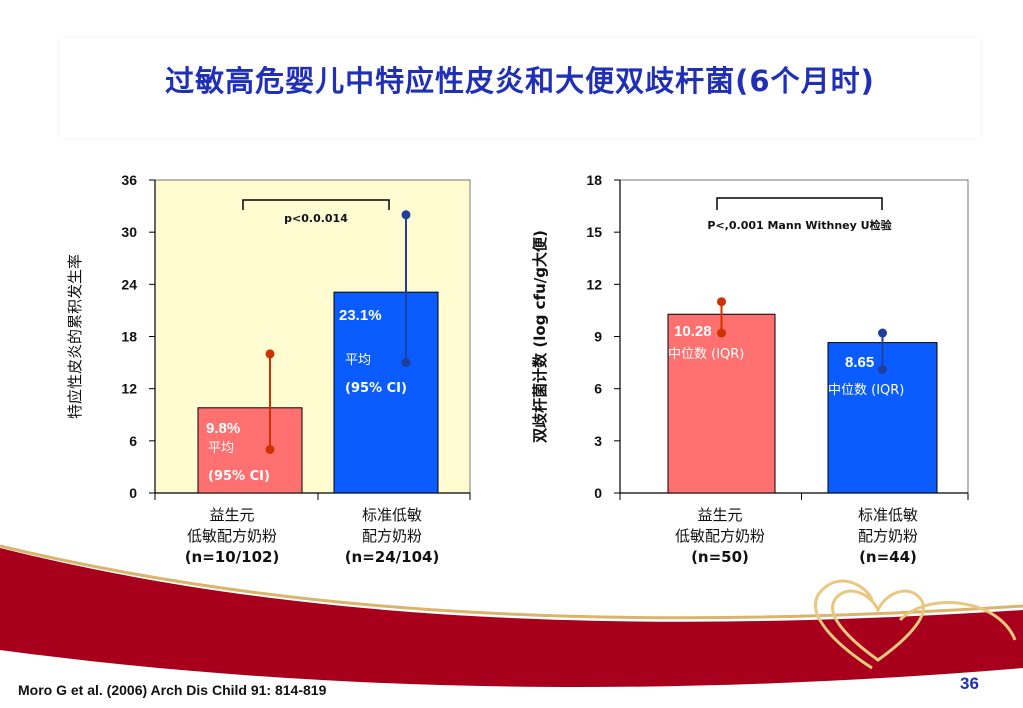 The height and width of the screenshot is (708, 1023). I want to click on data-label: 23.1%, so click(360, 315).